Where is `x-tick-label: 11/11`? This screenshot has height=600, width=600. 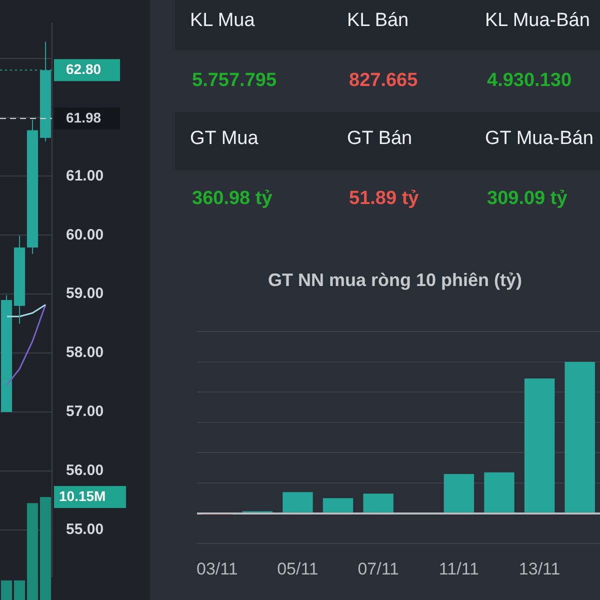 x-tick-label: 11/11 is located at coordinates (458, 568).